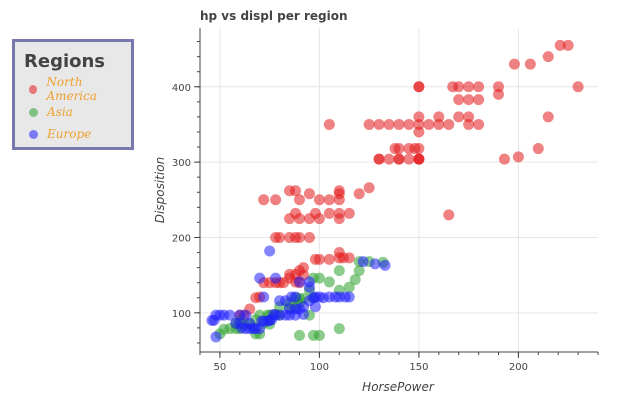 This screenshot has width=620, height=406. I want to click on legend-item-asia: Asia, so click(51, 112).